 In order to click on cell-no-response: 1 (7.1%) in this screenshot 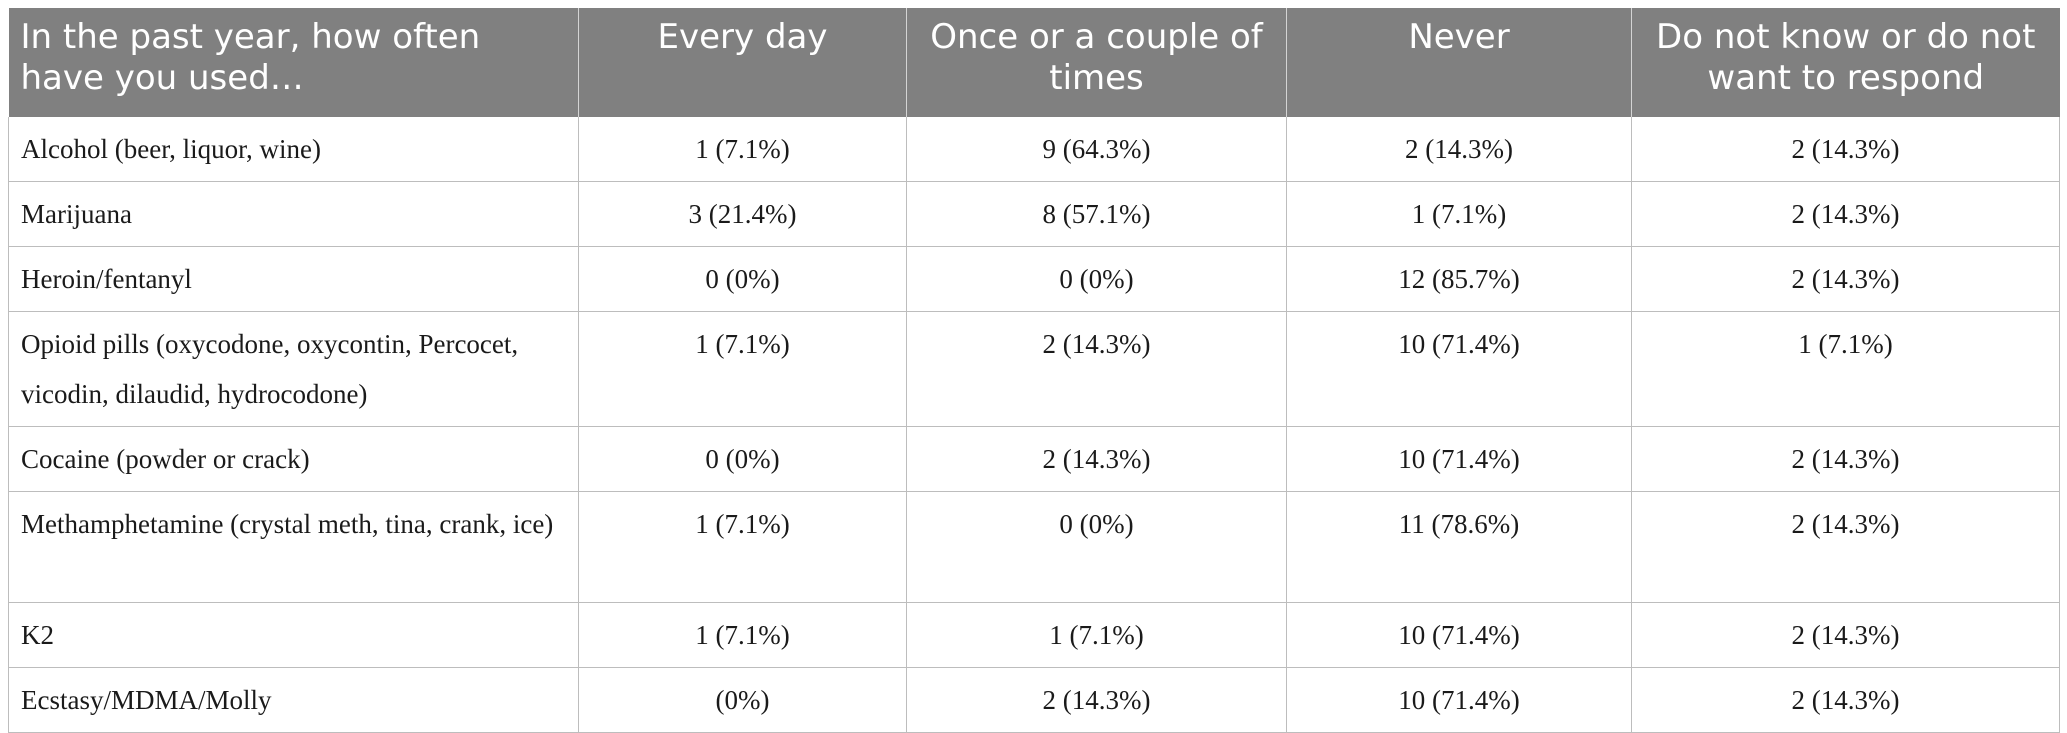, I will do `click(1845, 369)`.